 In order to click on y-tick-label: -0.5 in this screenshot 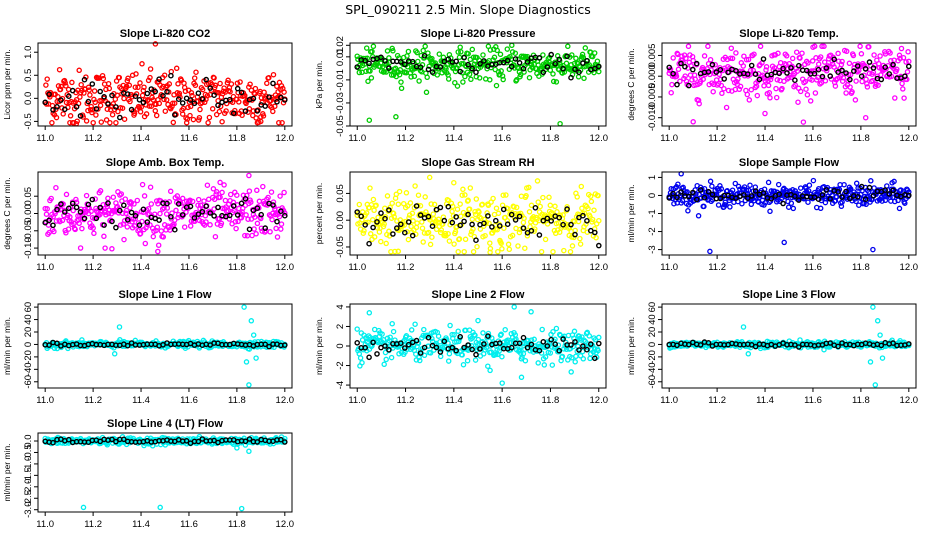, I will do `click(28, 452)`.